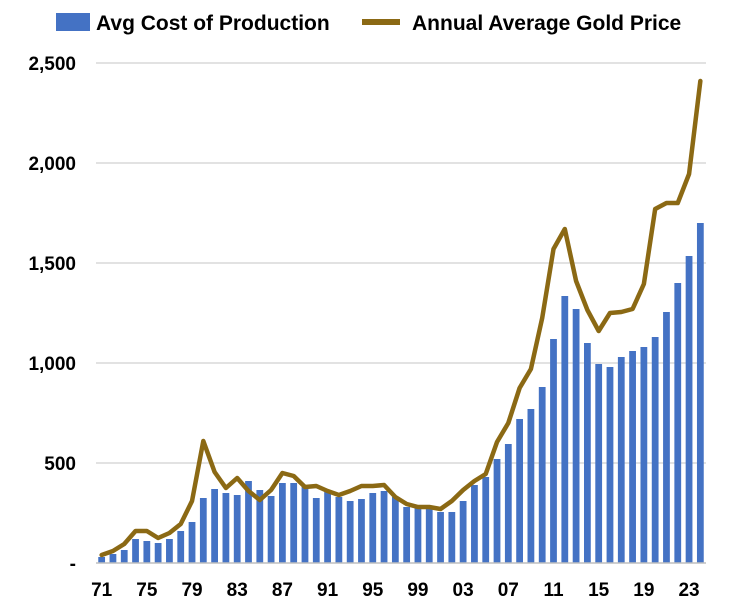  Describe the element at coordinates (417, 590) in the screenshot. I see `x-tick-label: 99` at that location.